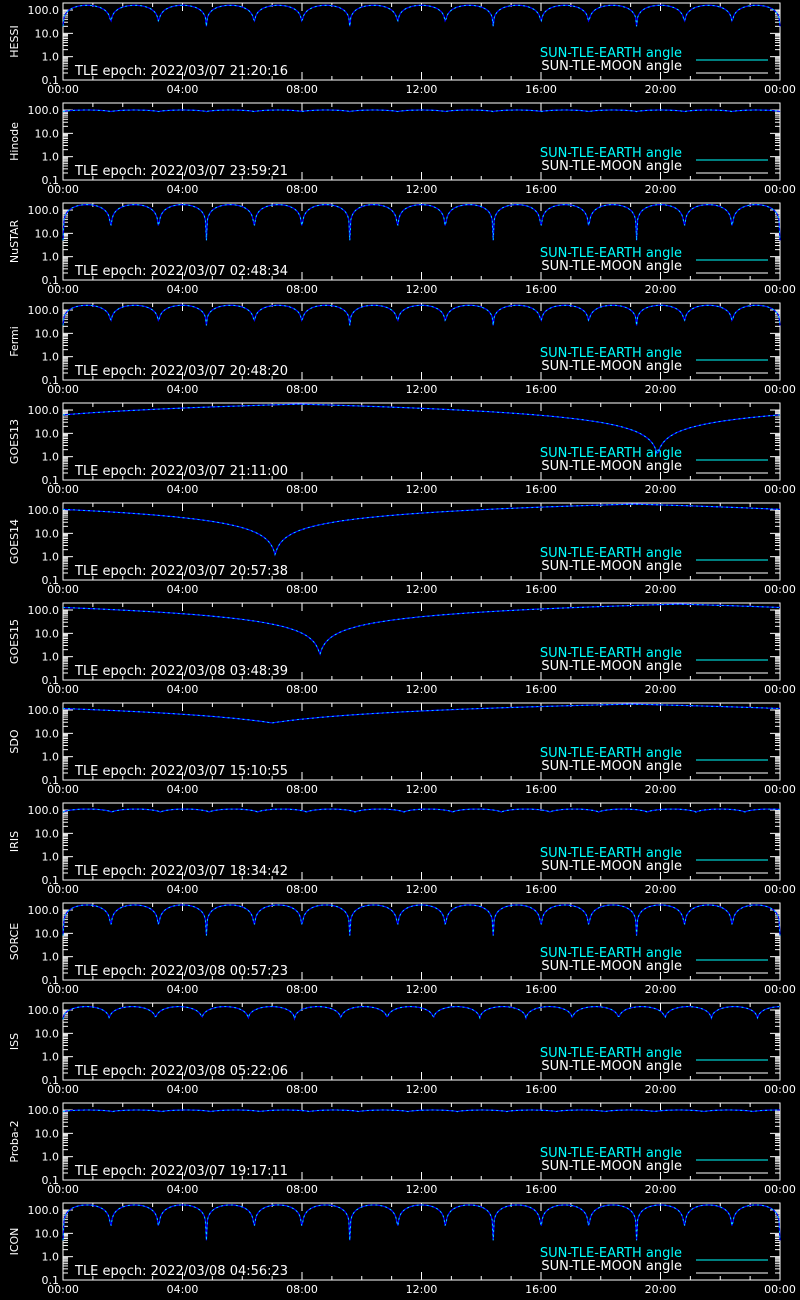  I want to click on satellite-name-label: NuSTAR, so click(14, 242).